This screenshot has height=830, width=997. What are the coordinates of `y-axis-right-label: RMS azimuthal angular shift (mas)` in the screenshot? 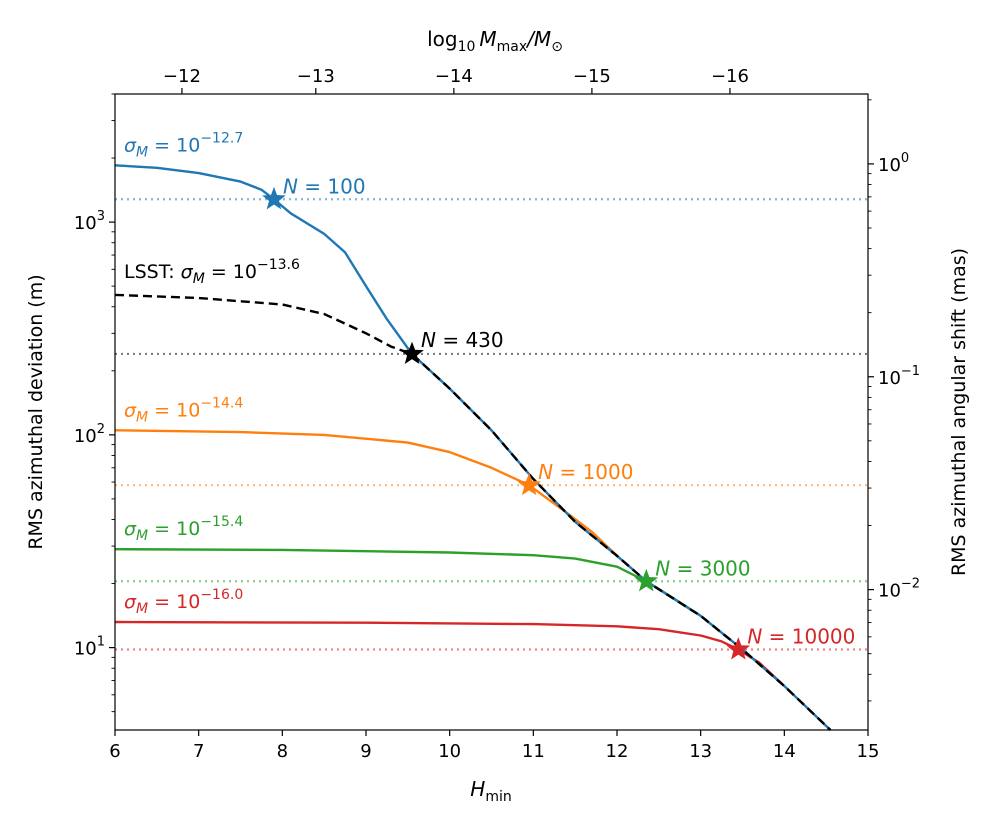 It's located at (959, 412).